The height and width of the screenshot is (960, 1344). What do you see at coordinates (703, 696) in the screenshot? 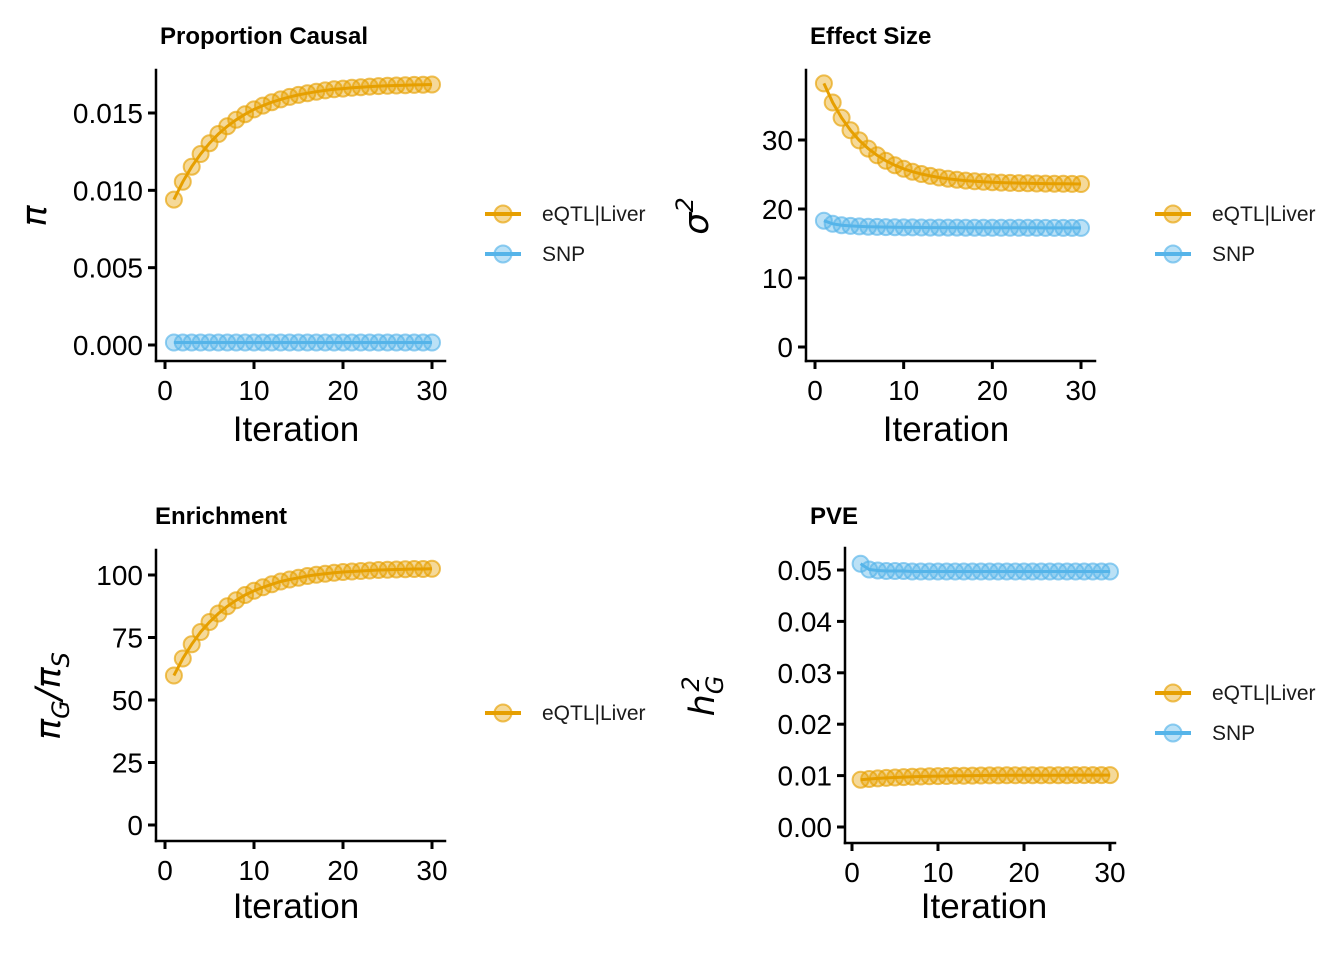
I see `y-axis-title: hG2` at bounding box center [703, 696].